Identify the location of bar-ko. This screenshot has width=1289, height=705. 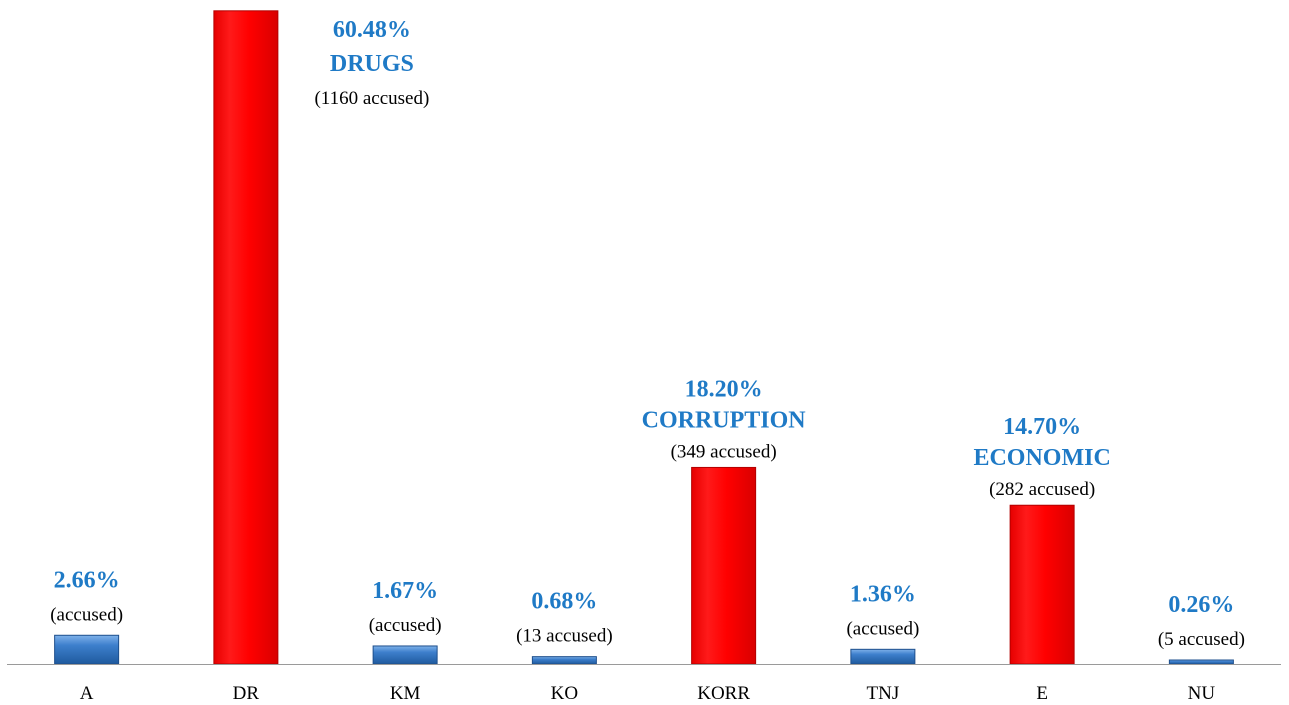
(564, 660).